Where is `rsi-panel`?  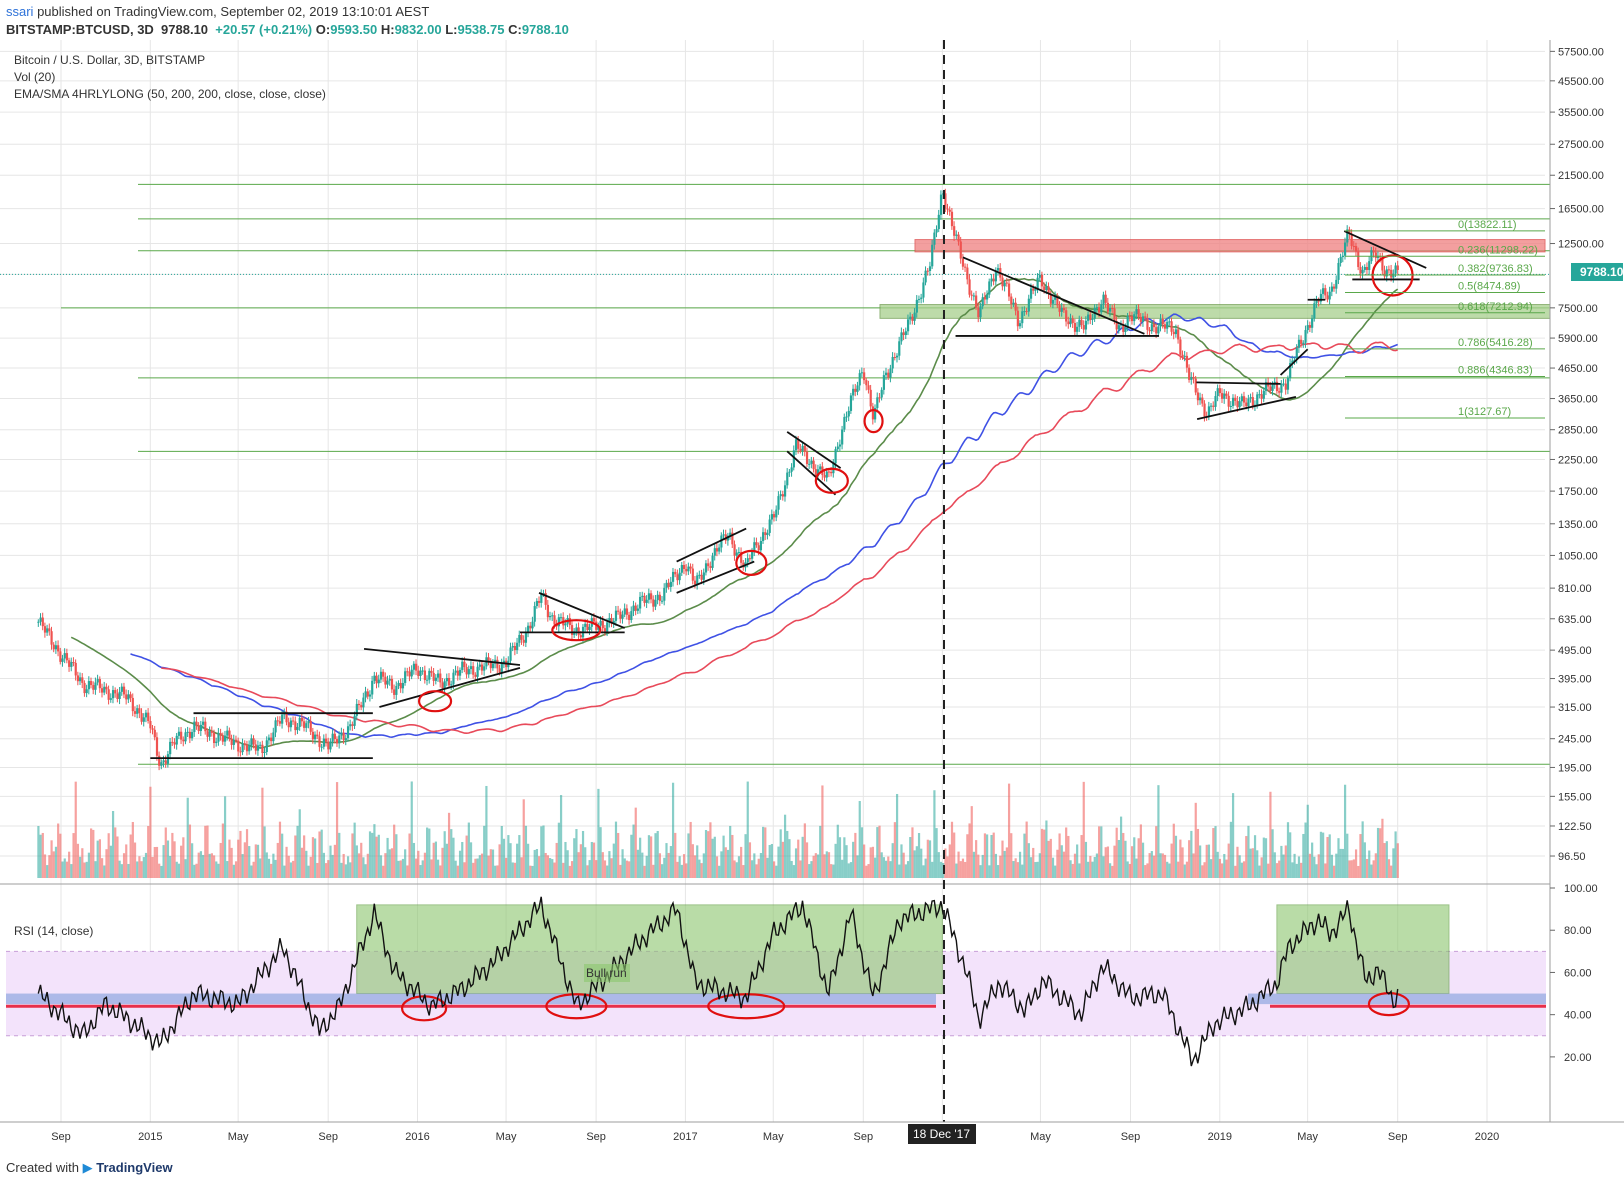
rsi-panel is located at coordinates (812, 960).